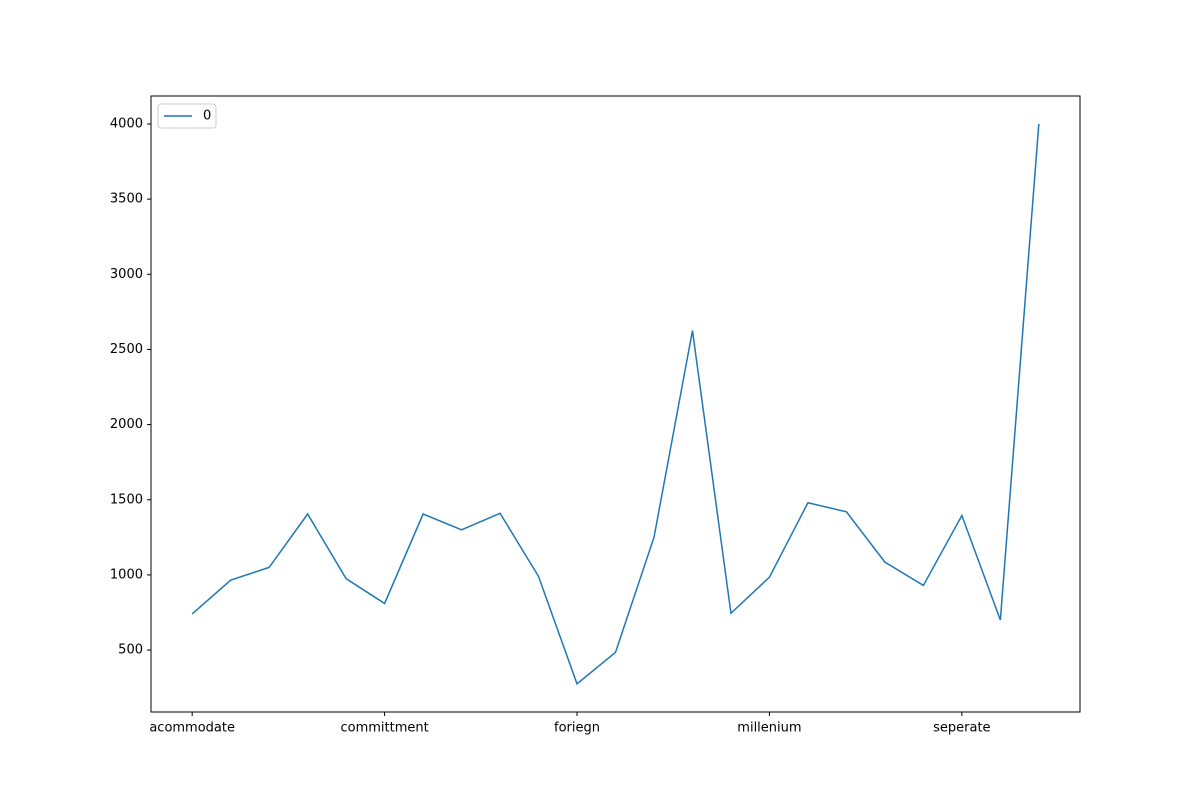 This screenshot has width=1200, height=800. I want to click on y-tick-label: 3000, so click(126, 274).